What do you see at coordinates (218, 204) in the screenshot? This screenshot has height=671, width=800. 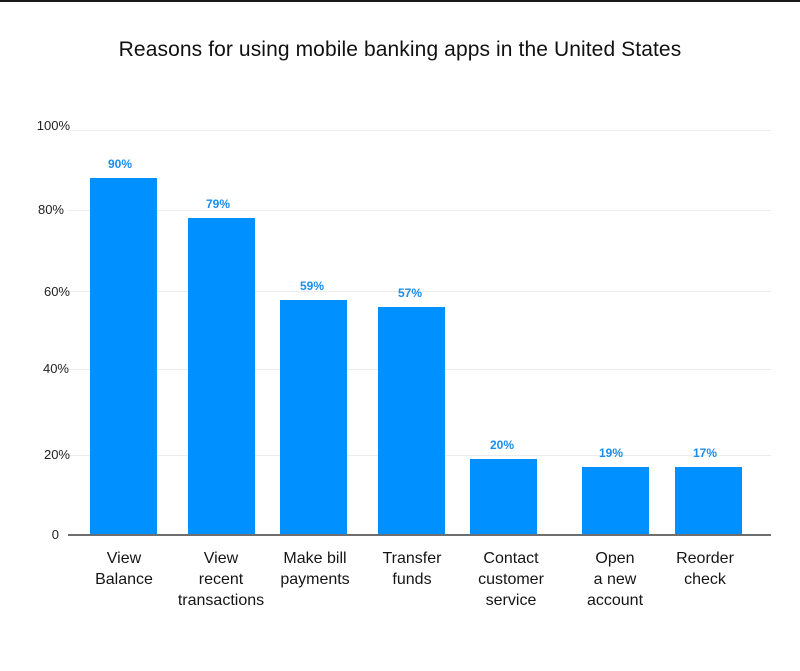 I see `value-label-view-recent-transactions: 79%` at bounding box center [218, 204].